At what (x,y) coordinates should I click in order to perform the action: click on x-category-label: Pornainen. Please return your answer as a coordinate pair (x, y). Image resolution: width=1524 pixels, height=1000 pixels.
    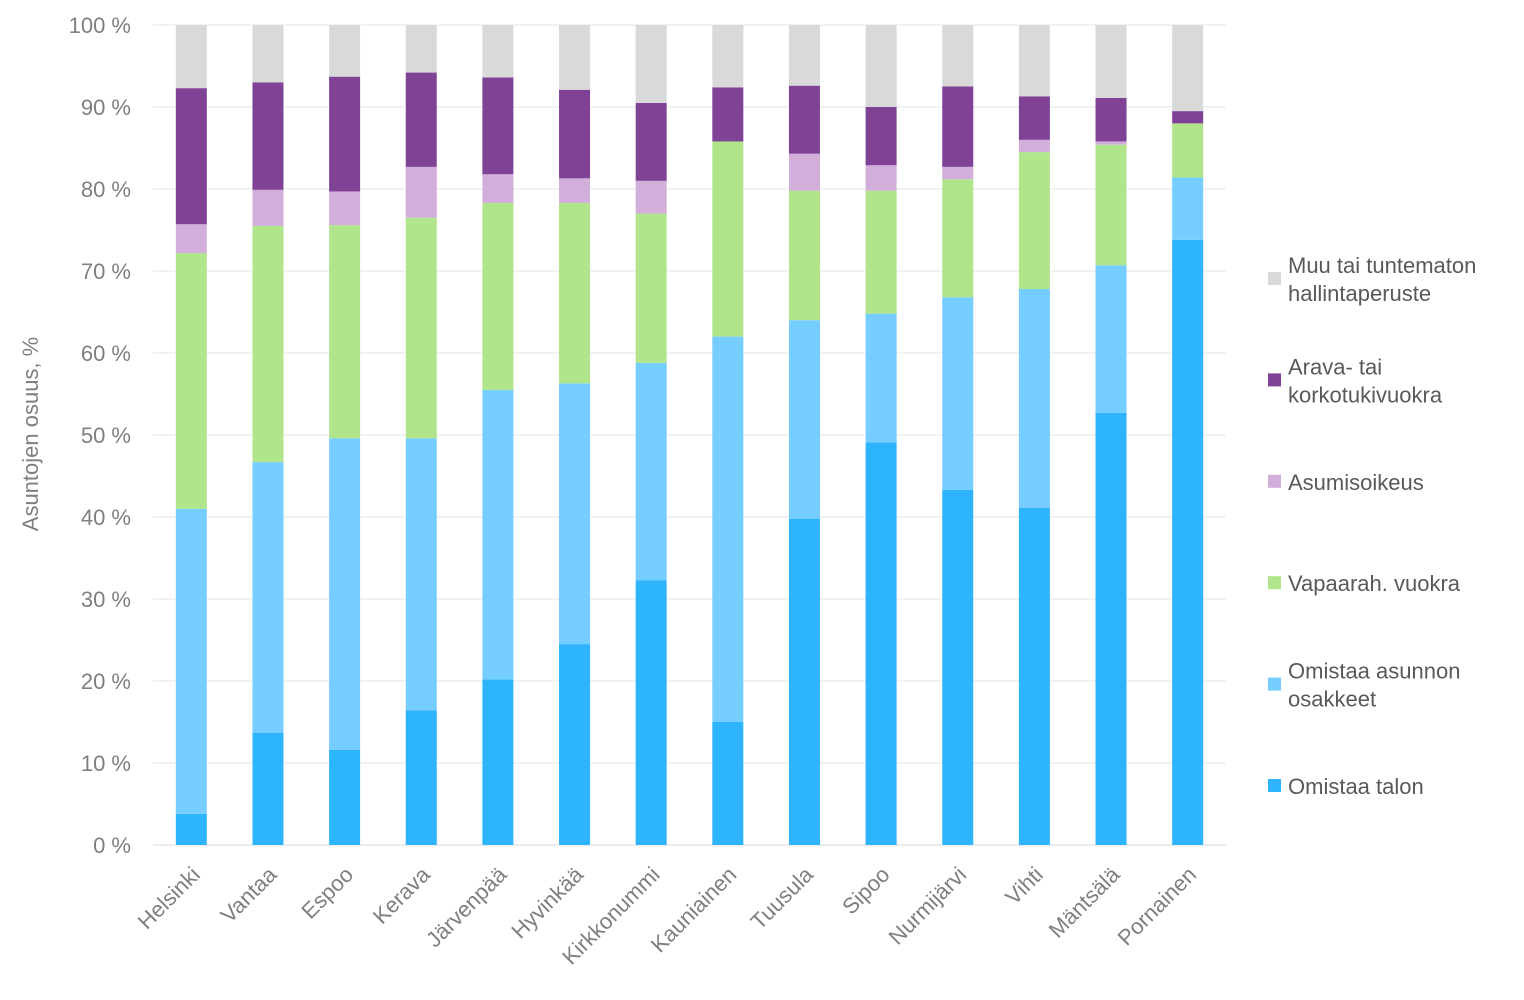
    Looking at the image, I should click on (1157, 906).